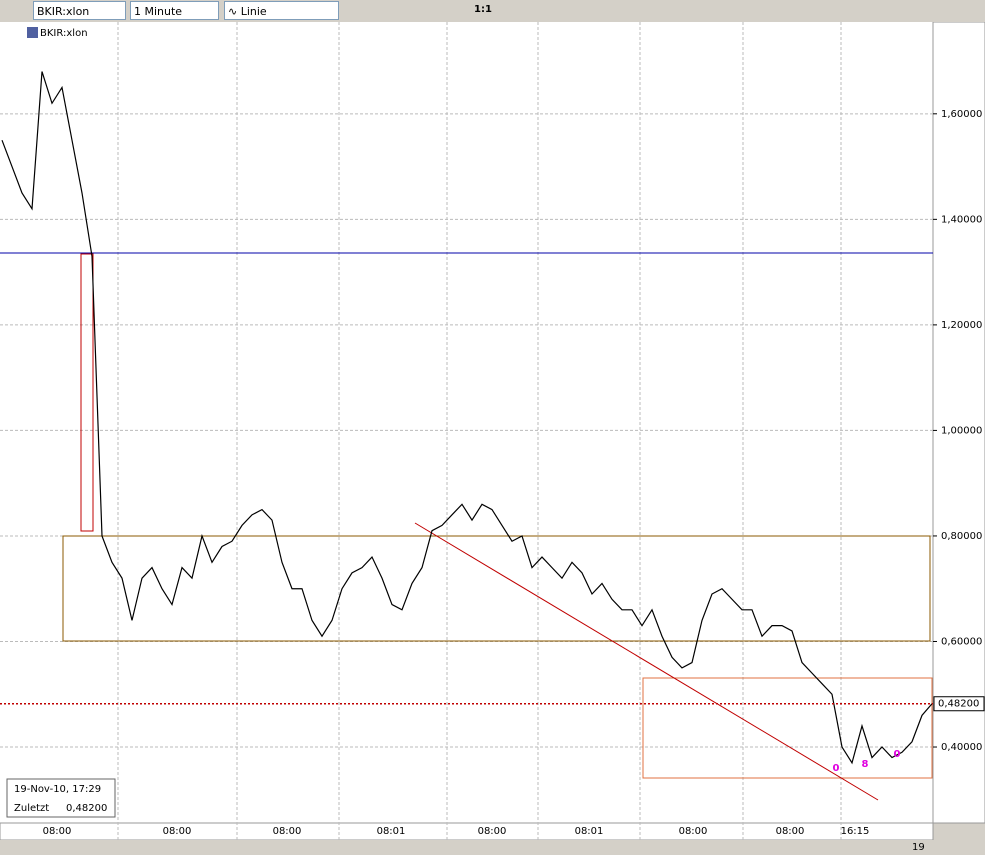 The image size is (985, 855). What do you see at coordinates (961, 536) in the screenshot?
I see `y-tick-label: 0,80000` at bounding box center [961, 536].